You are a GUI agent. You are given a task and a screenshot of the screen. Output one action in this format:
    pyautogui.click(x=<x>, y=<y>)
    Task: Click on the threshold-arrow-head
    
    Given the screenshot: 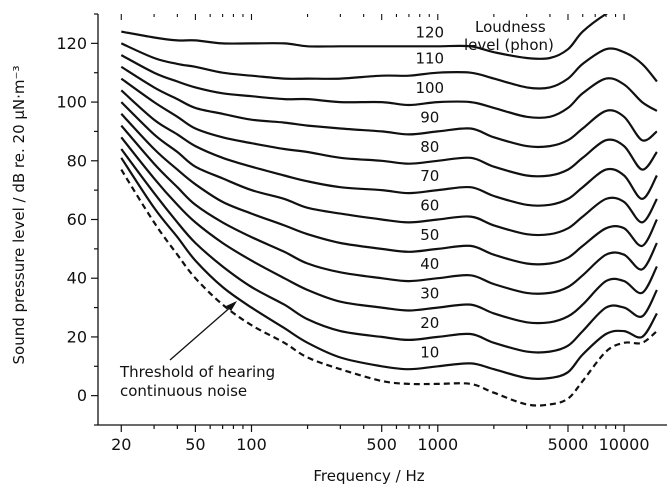 What is the action you would take?
    pyautogui.click(x=231, y=306)
    